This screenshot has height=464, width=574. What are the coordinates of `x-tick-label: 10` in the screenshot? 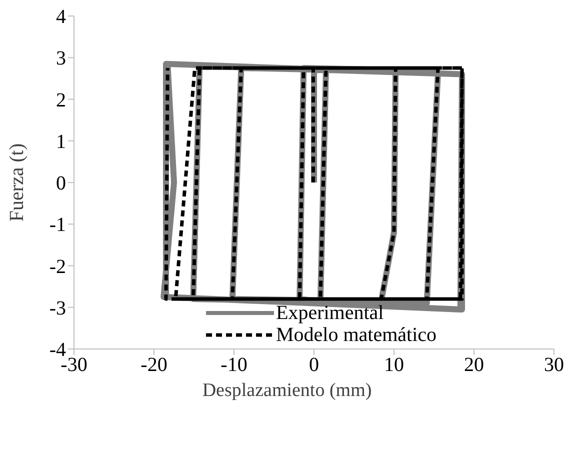 It's located at (394, 365).